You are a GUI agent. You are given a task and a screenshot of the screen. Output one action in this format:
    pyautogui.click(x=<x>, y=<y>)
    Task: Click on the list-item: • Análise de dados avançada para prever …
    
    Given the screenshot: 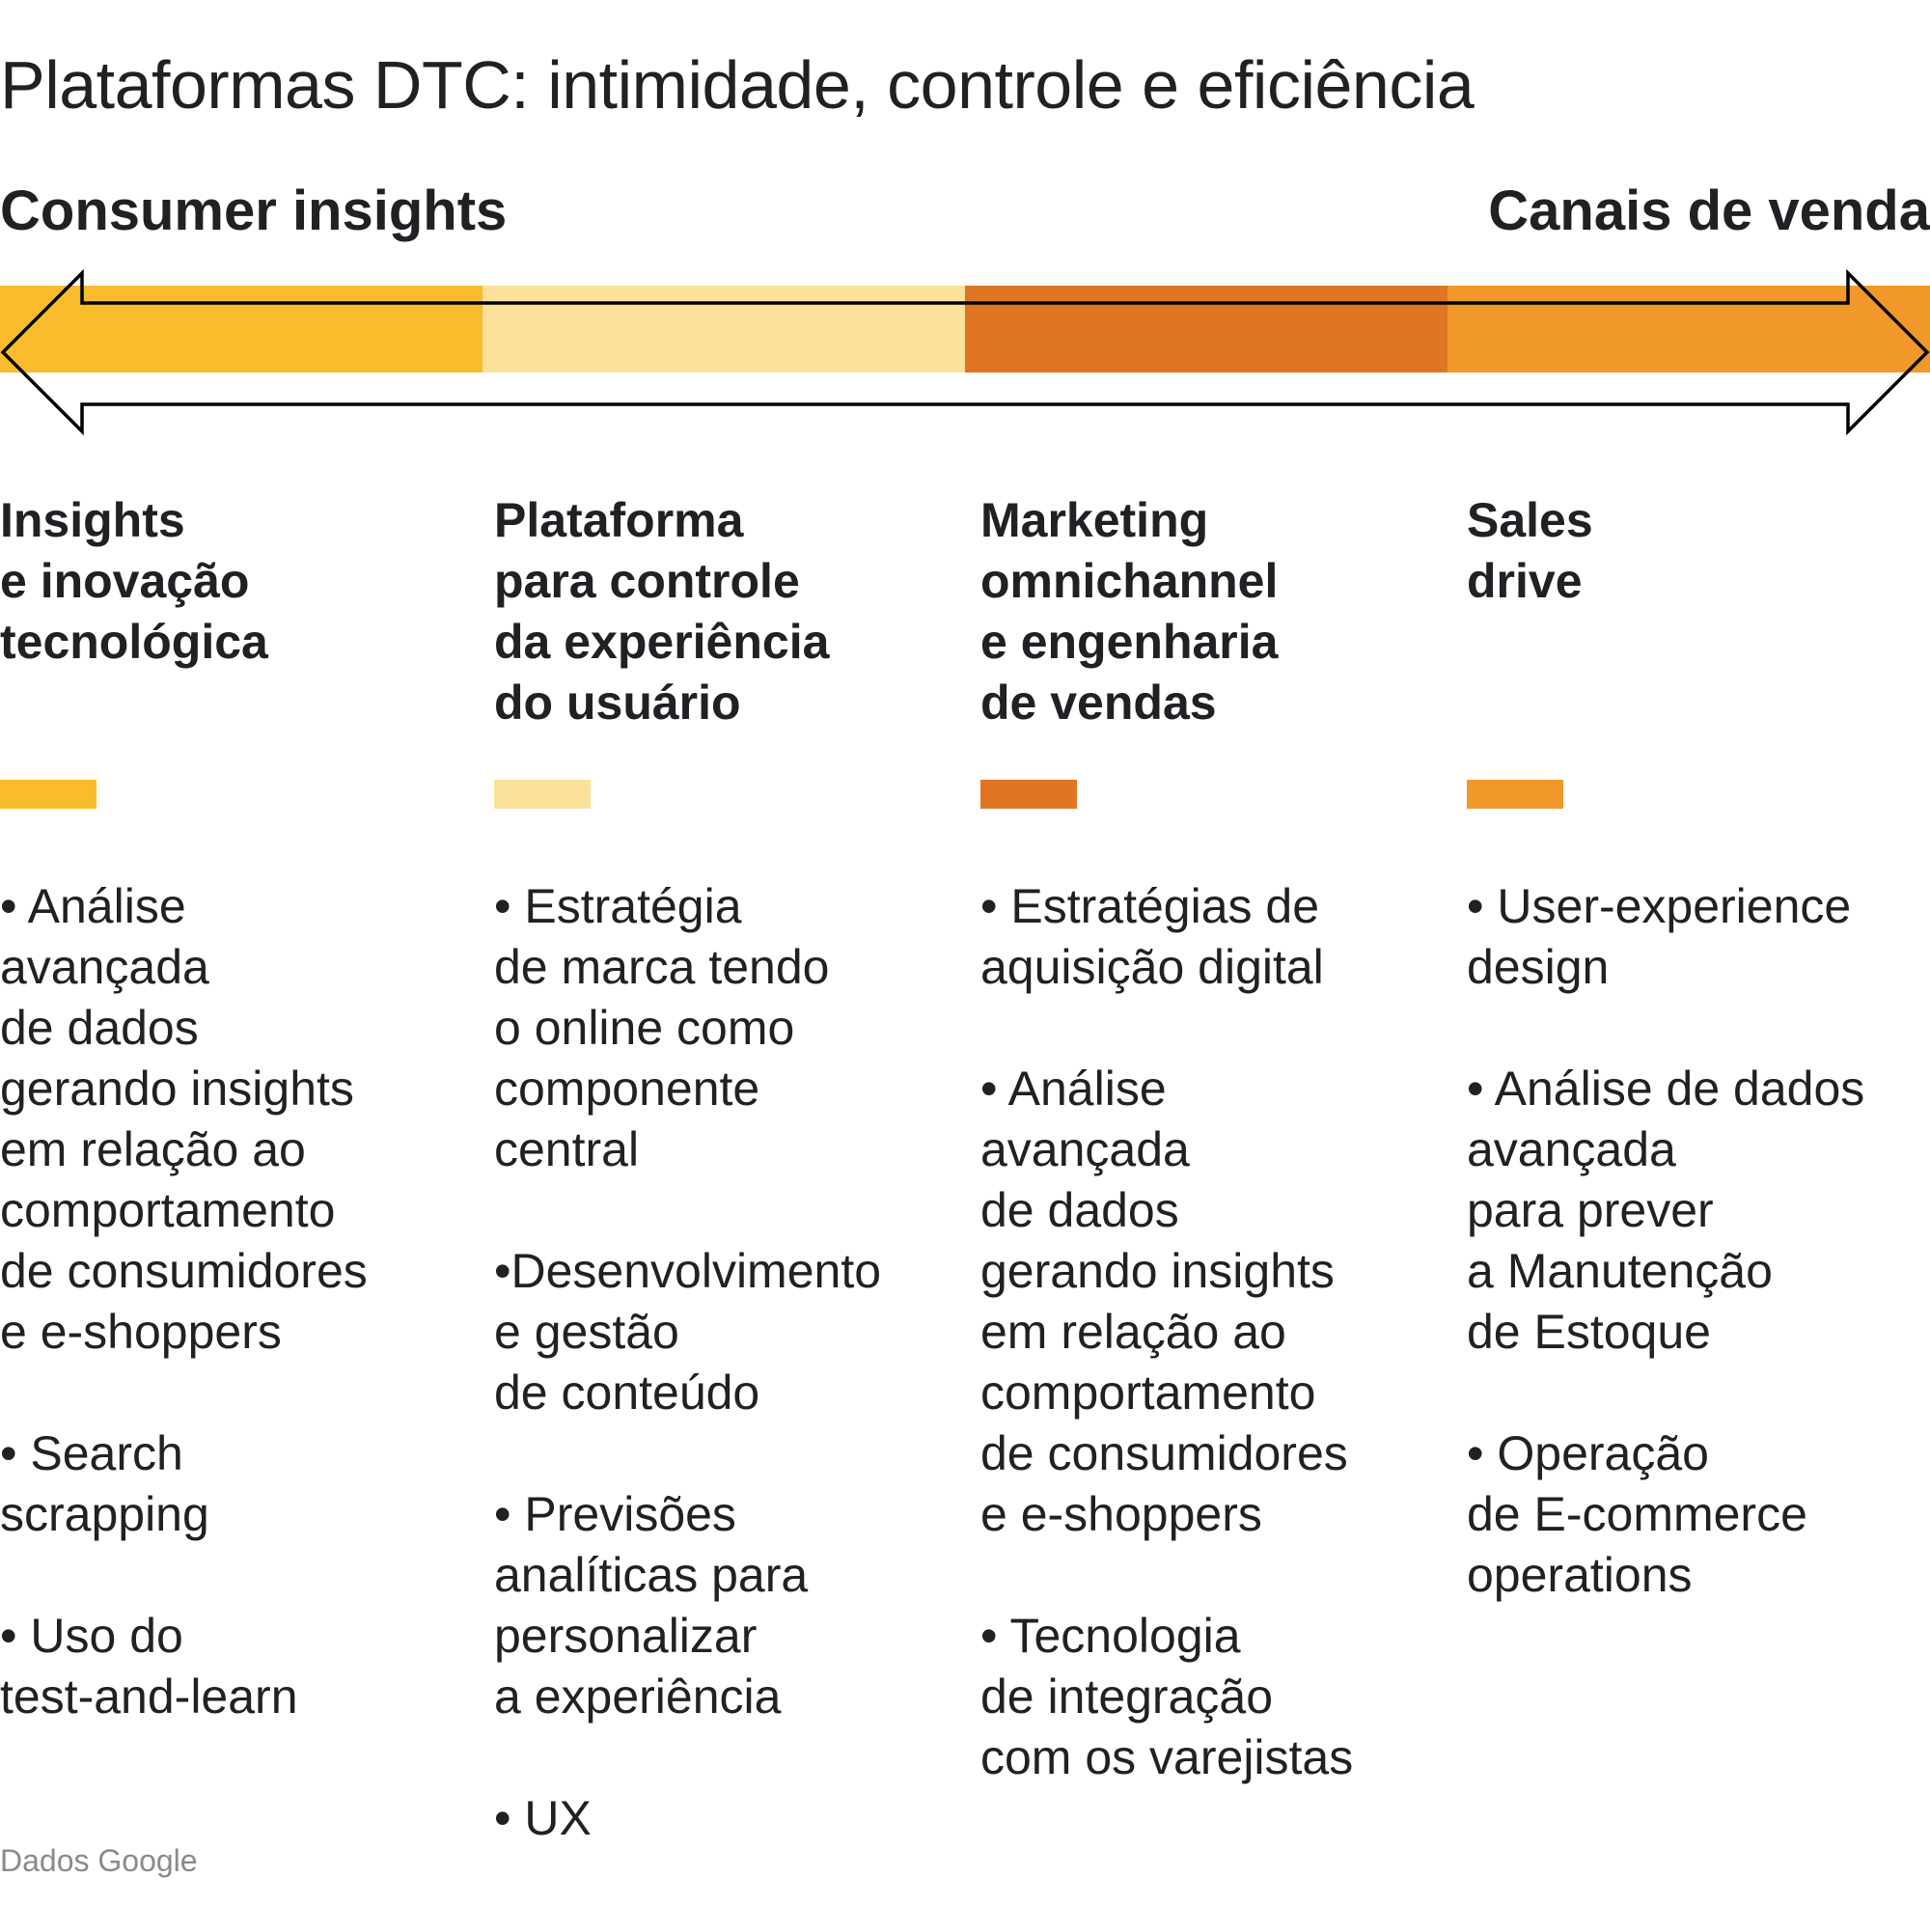 What is the action you would take?
    pyautogui.click(x=1666, y=1210)
    